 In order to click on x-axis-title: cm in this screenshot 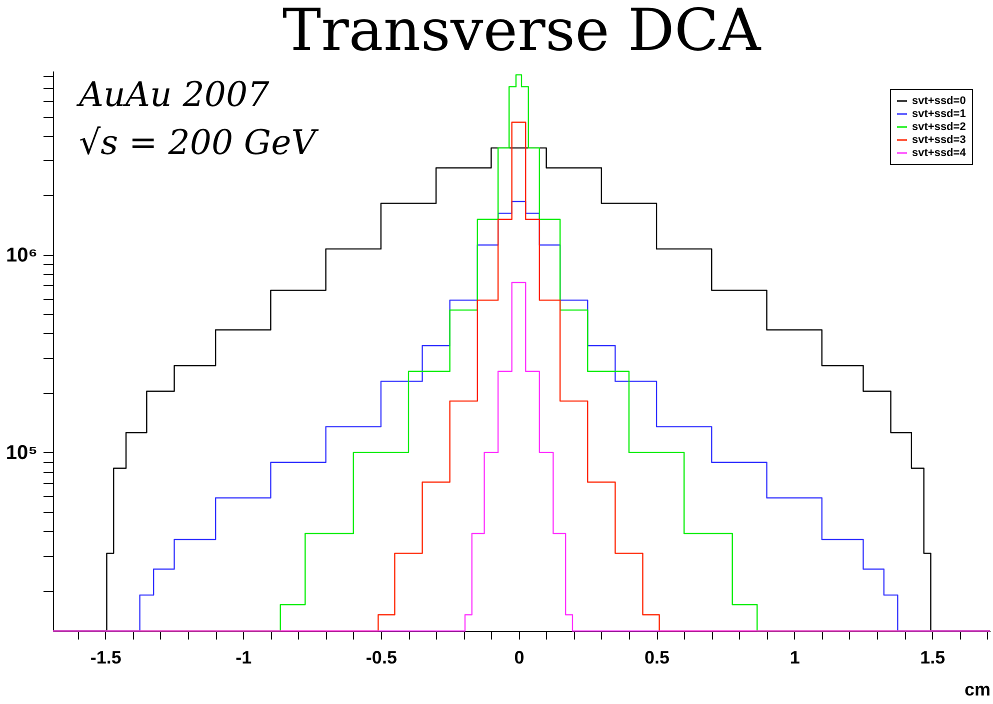, I will do `click(977, 690)`.